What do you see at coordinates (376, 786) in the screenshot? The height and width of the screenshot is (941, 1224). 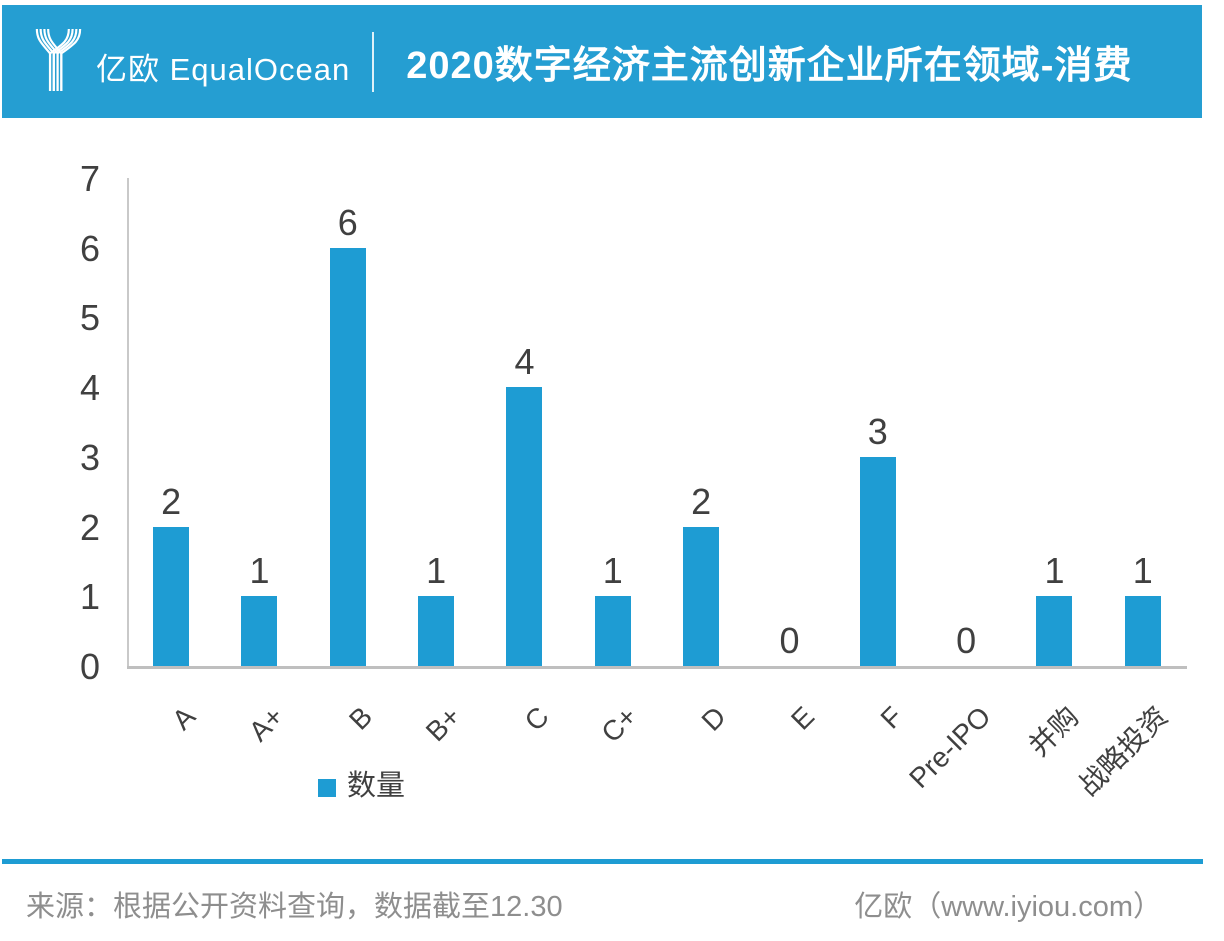 I see `legend-label: 数量` at bounding box center [376, 786].